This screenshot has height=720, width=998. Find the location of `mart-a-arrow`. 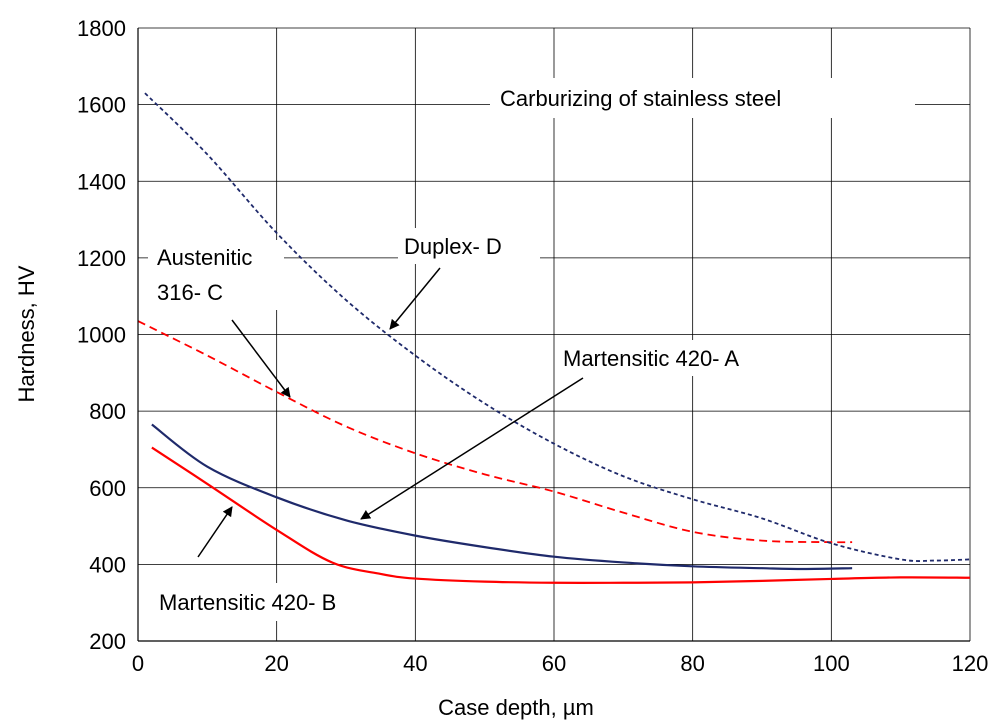

mart-a-arrow is located at coordinates (472, 448).